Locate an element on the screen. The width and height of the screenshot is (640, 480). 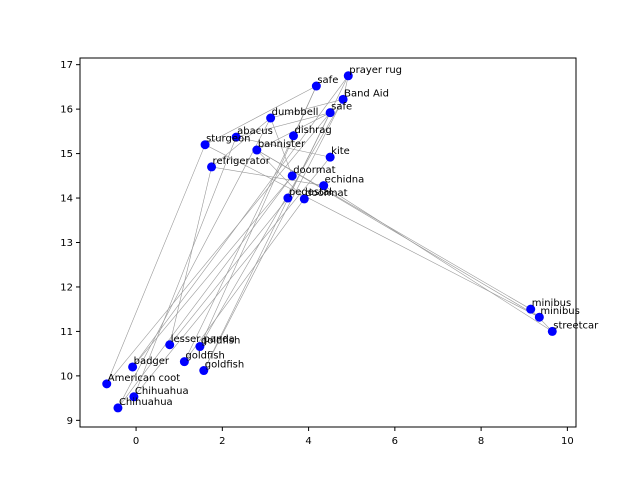
y-tick-label: 10 is located at coordinates (66, 376).